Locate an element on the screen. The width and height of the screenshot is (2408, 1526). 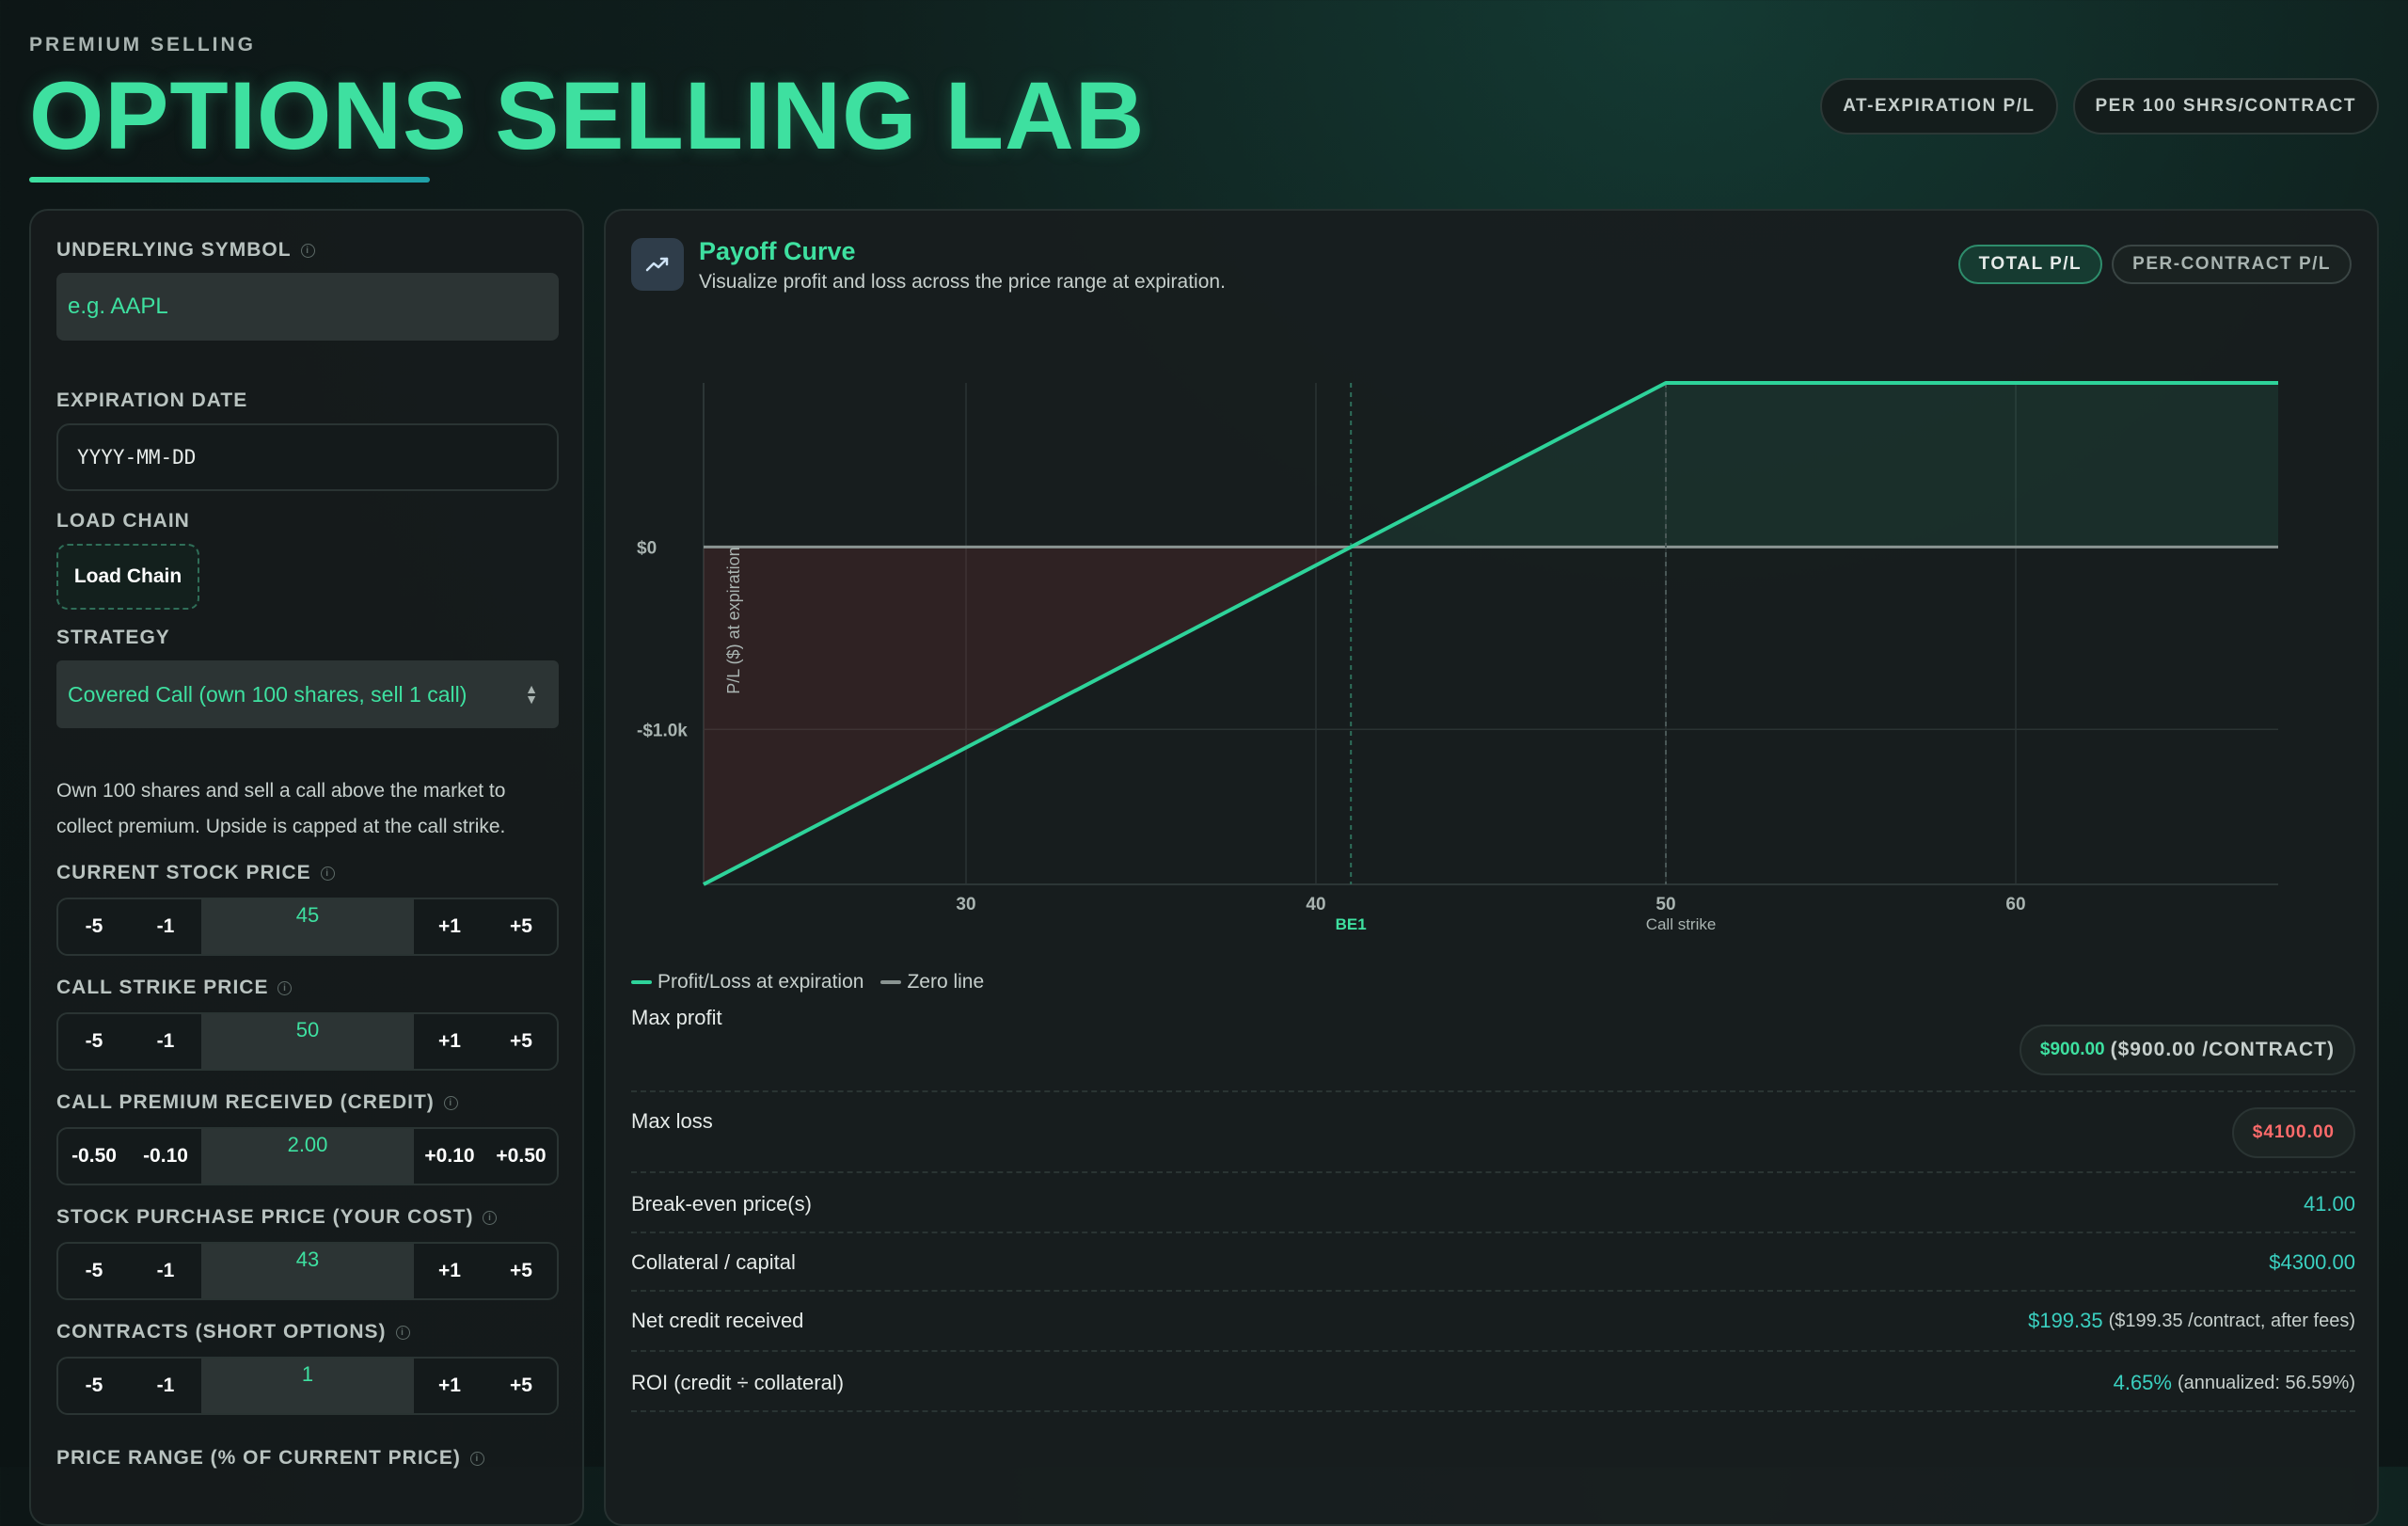
max-profit-per-contract: ($900.00 /CONTRACT) is located at coordinates (2223, 1049).